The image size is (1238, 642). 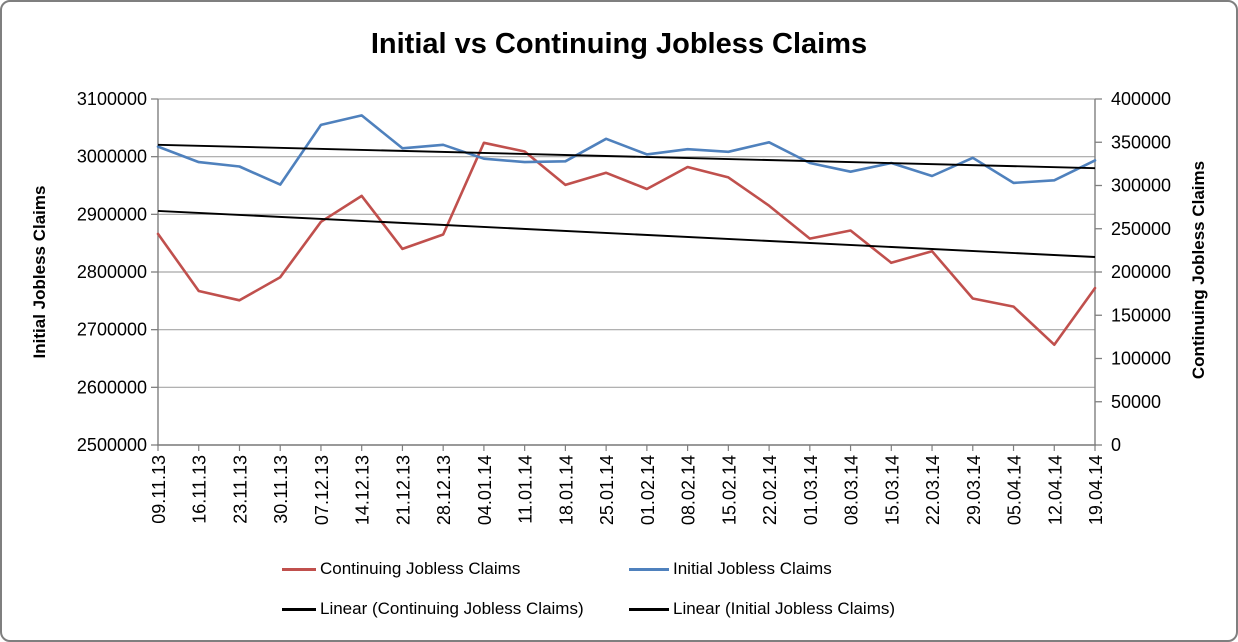 I want to click on legend-item-linear-initial: Linear (Initial Jobless Claims), so click(x=762, y=609).